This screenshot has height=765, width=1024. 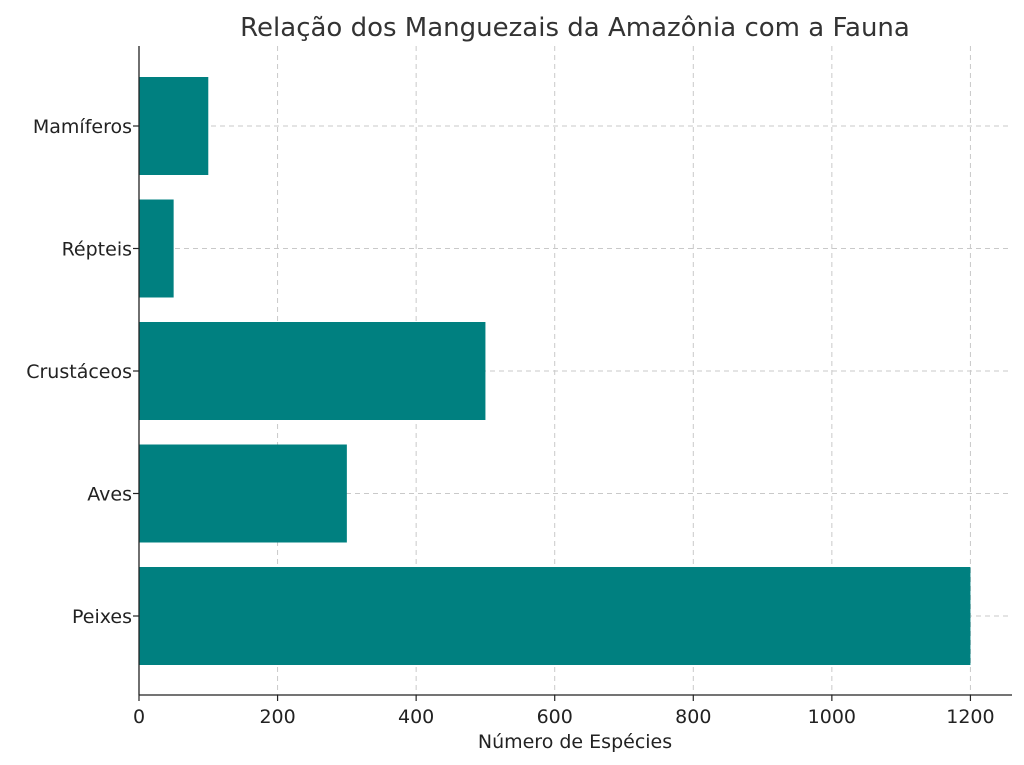 I want to click on bar-peixes, so click(x=555, y=616).